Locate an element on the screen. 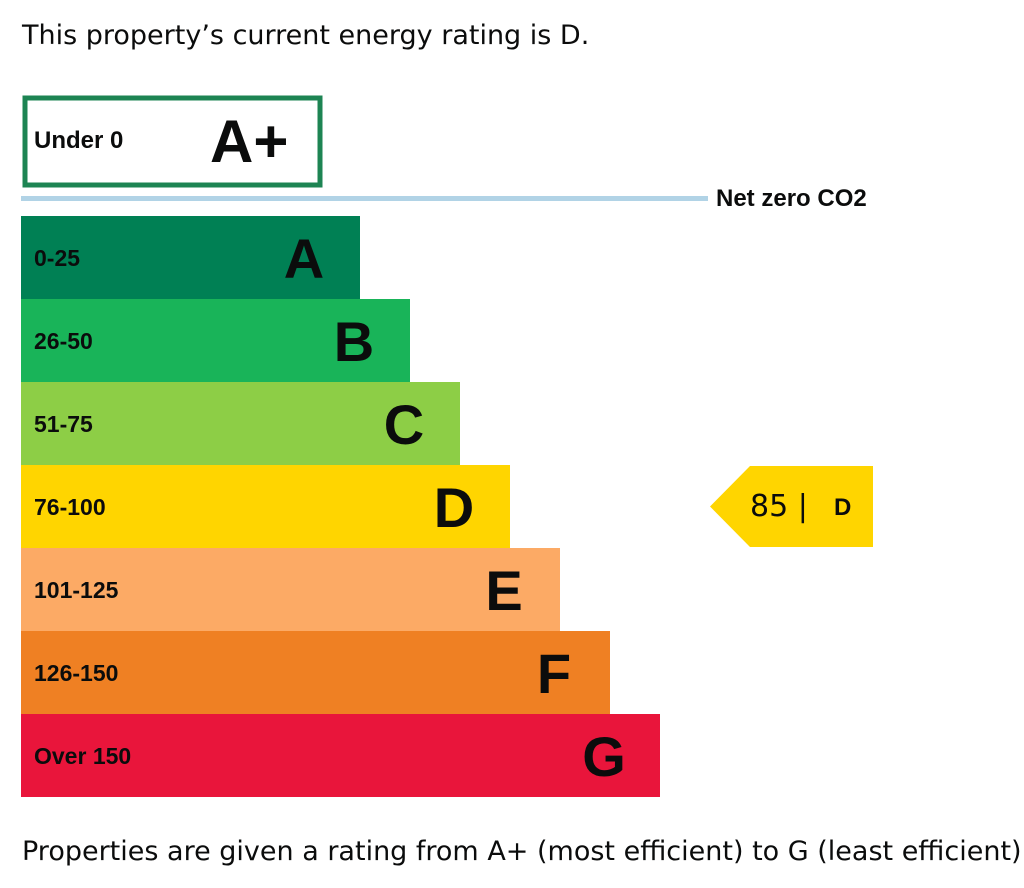 The width and height of the screenshot is (1024, 888). net-zero-line is located at coordinates (364, 198).